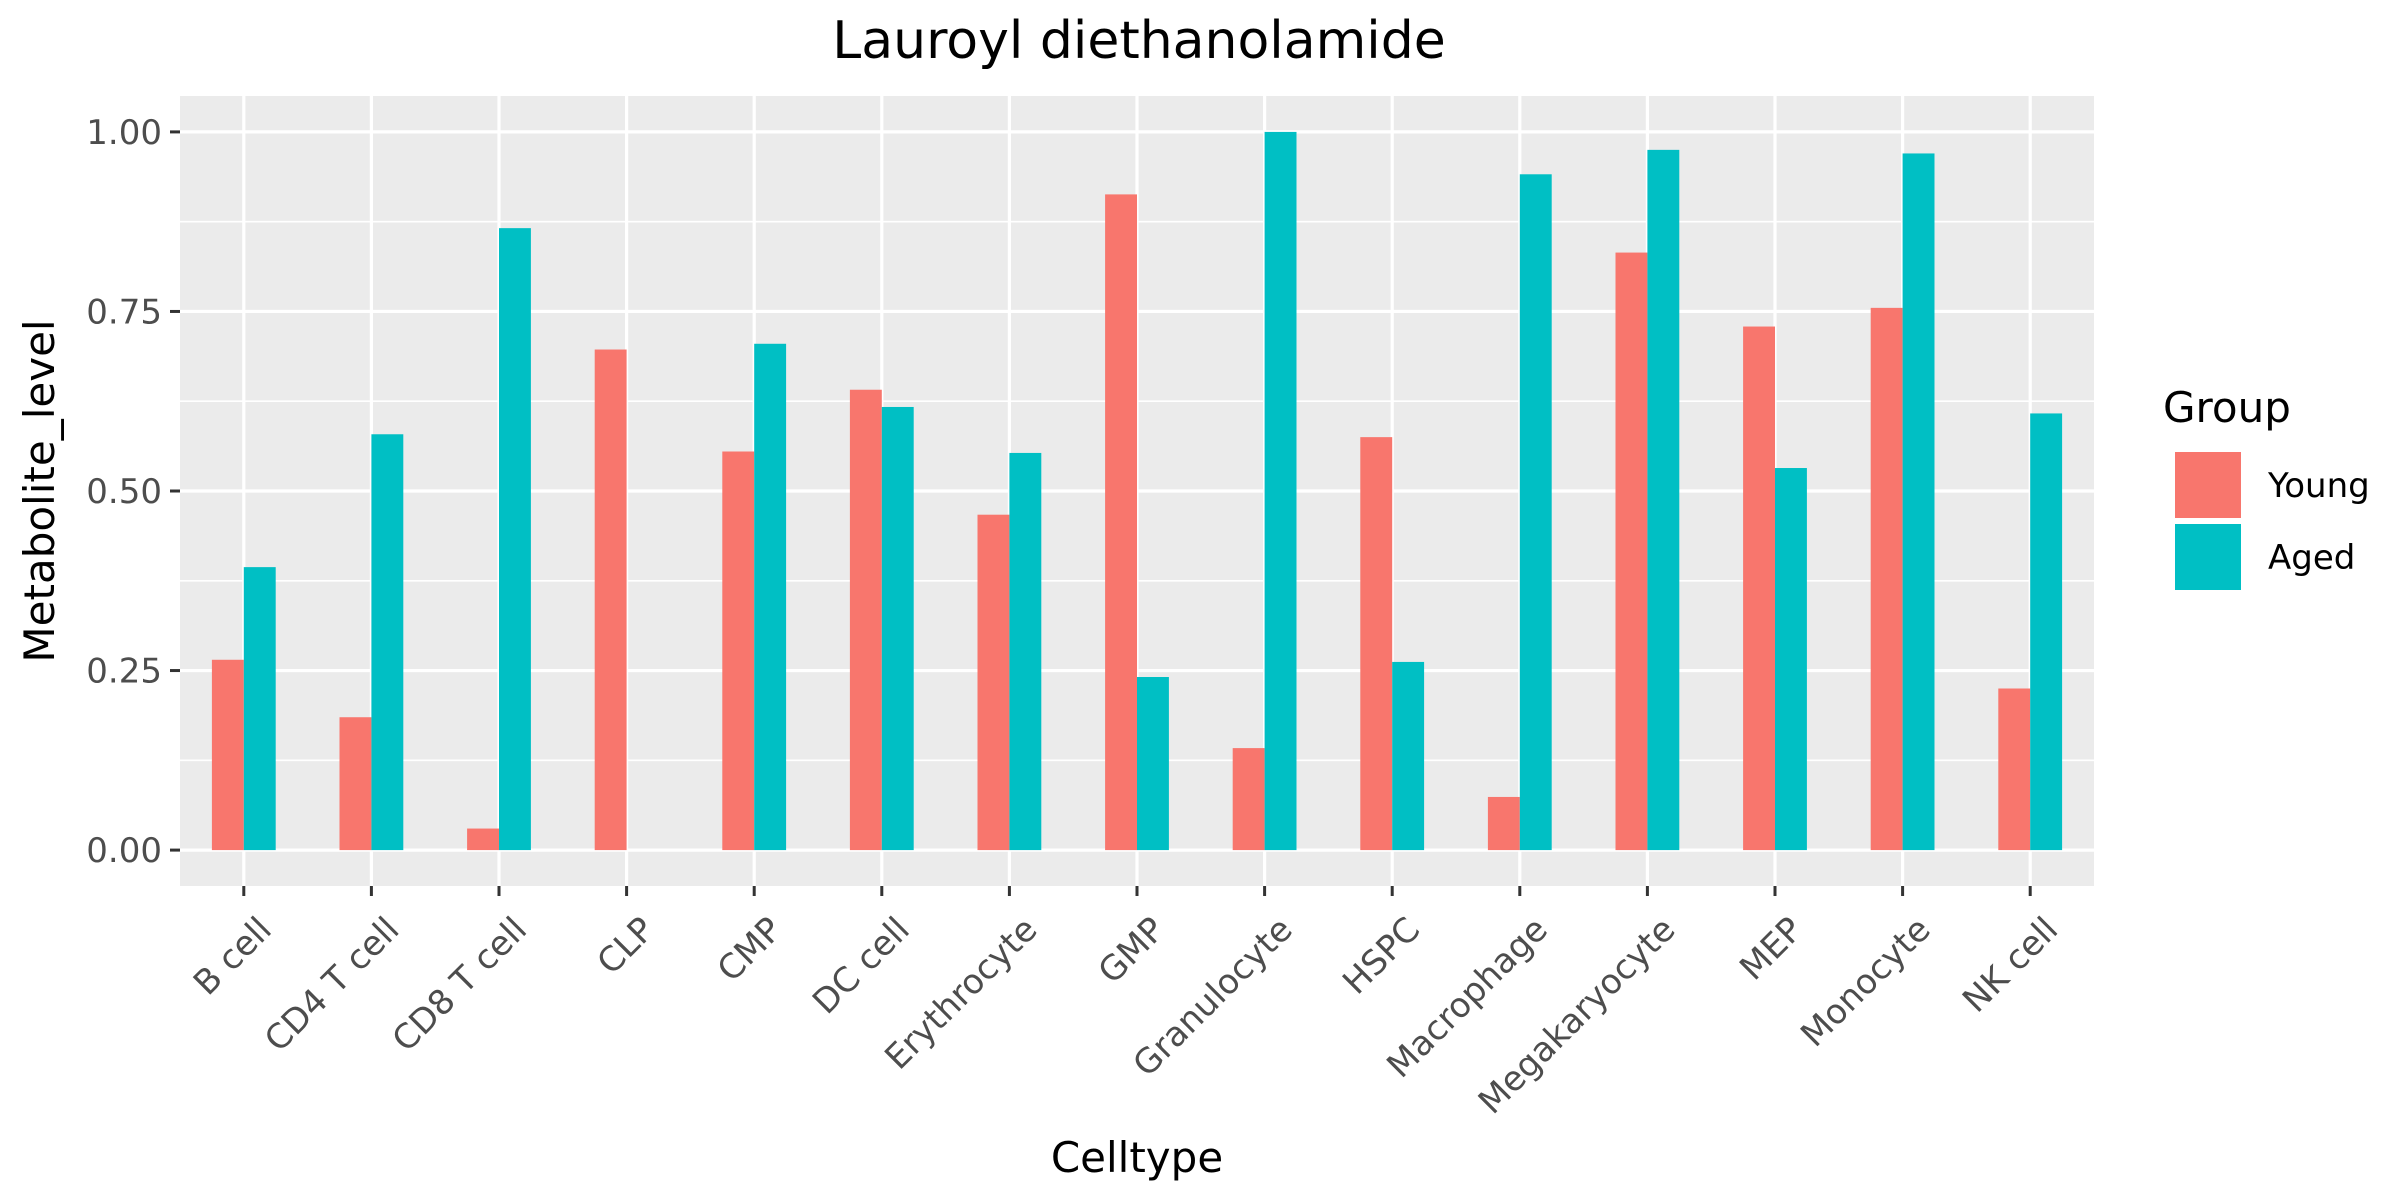  Describe the element at coordinates (2227, 407) in the screenshot. I see `legend-title: Group` at that location.